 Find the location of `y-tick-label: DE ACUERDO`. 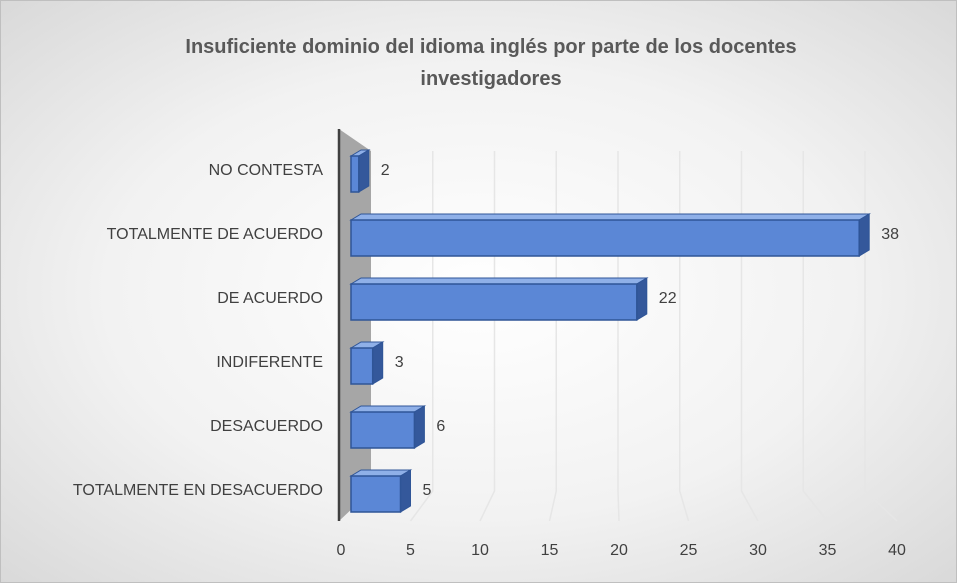

y-tick-label: DE ACUERDO is located at coordinates (270, 298).